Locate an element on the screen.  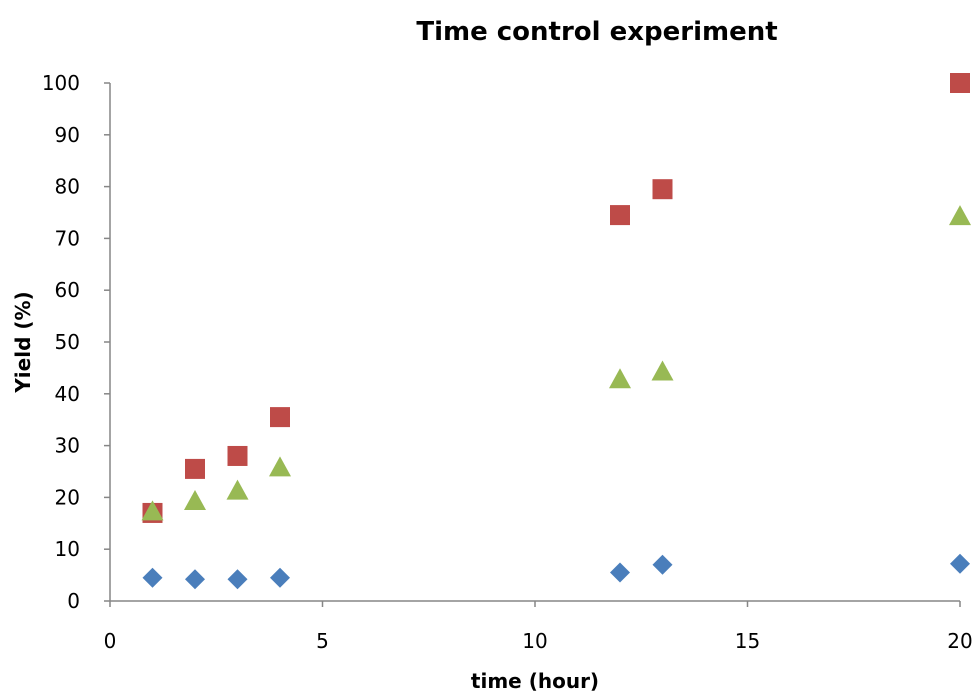
x-tick-label: 10 is located at coordinates (534, 641).